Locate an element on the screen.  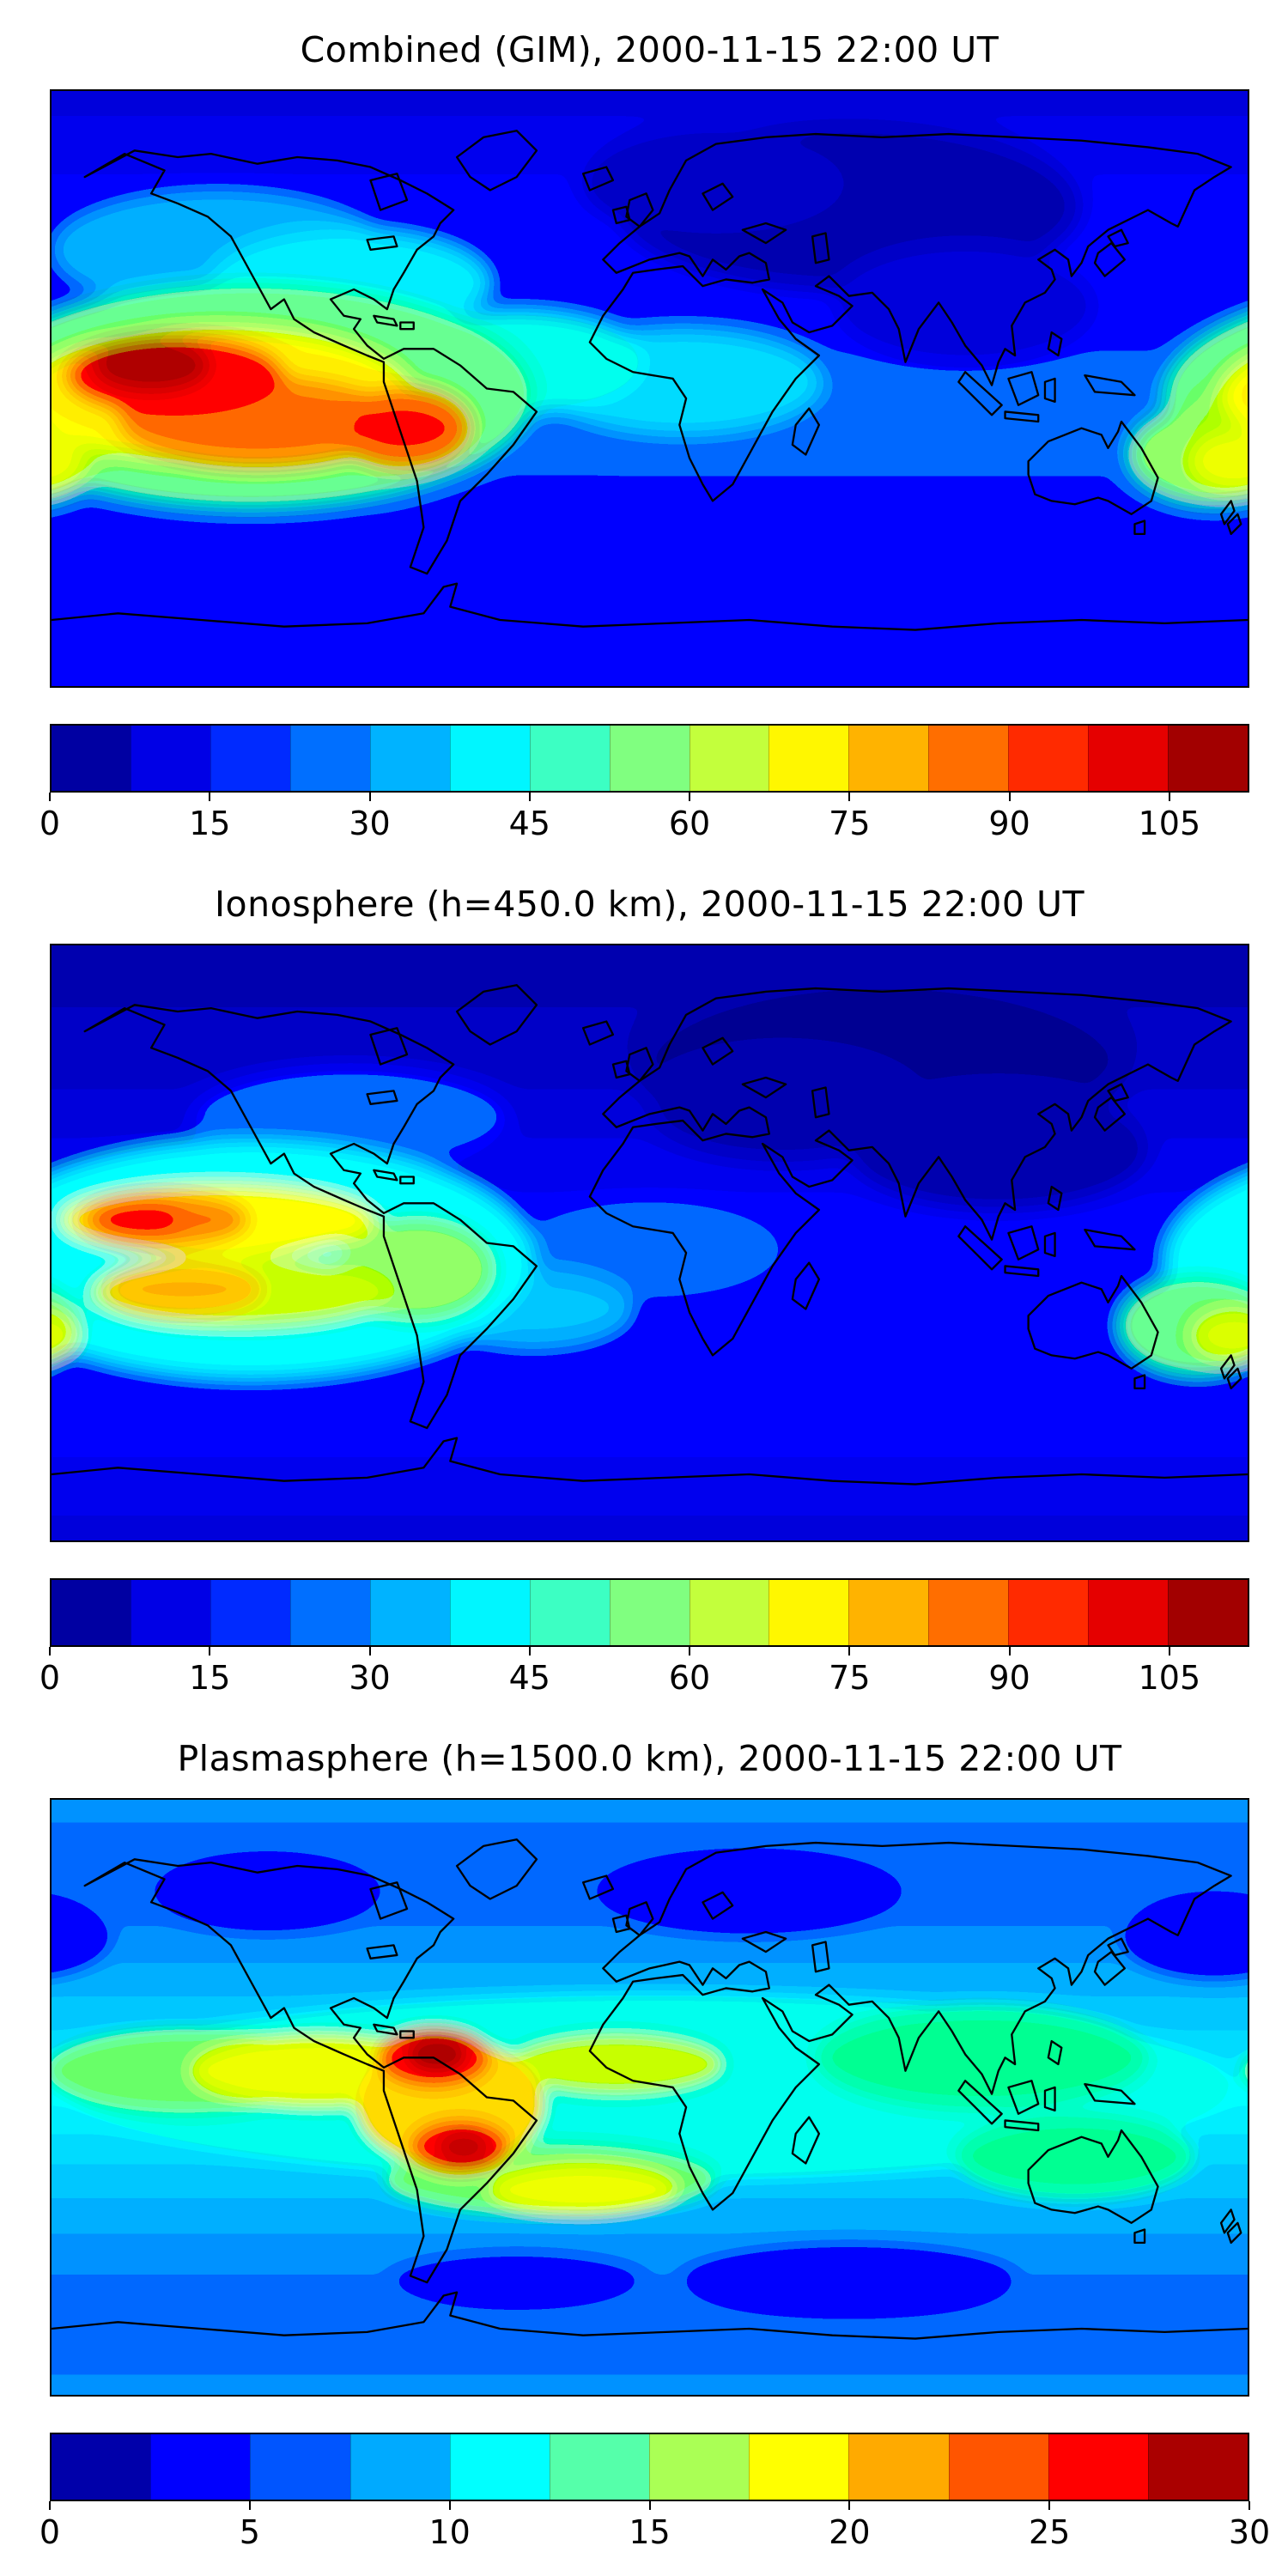
colorbar-tick-label: 20 is located at coordinates (850, 2532).